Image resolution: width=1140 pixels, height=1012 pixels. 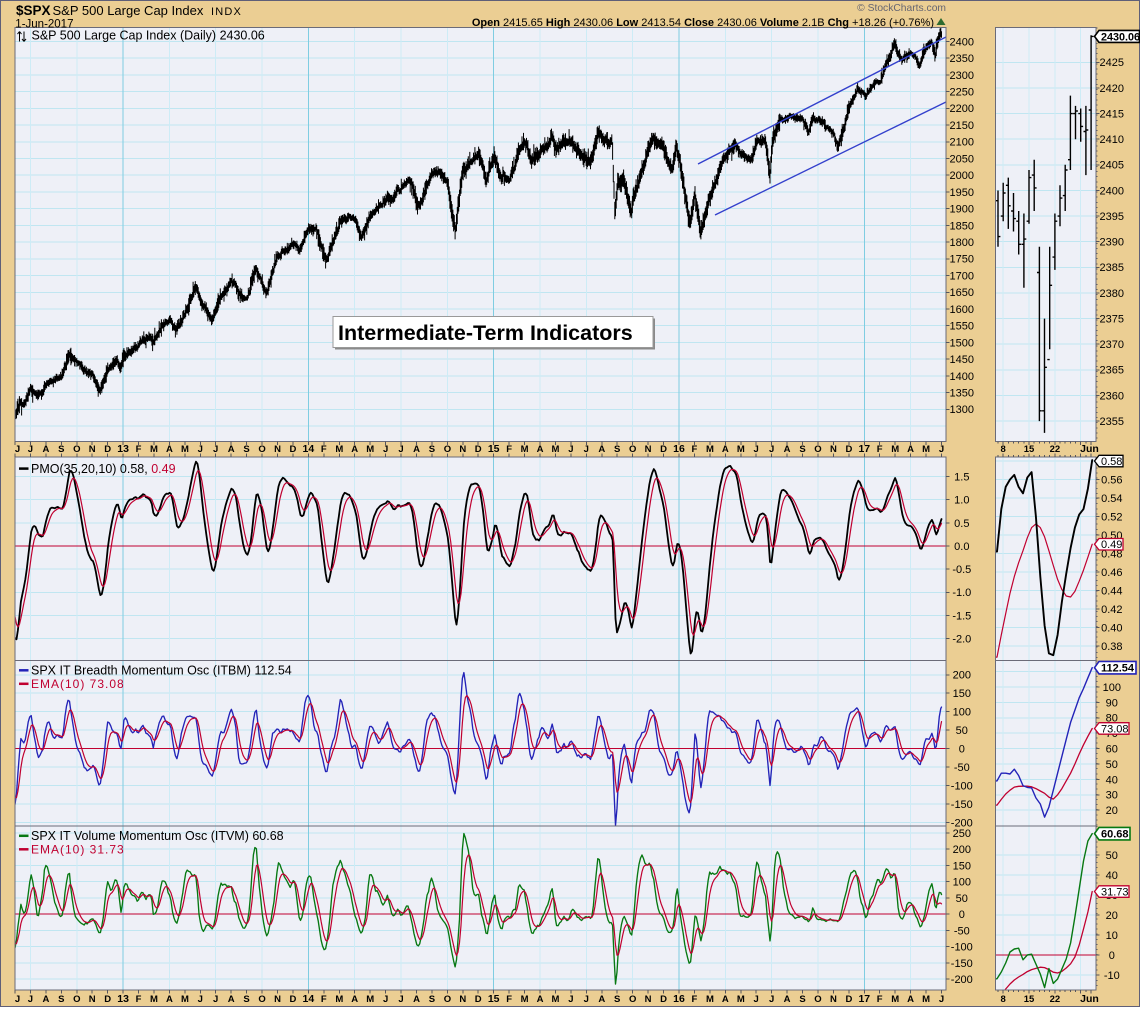 What do you see at coordinates (901, 8) in the screenshot?
I see `svg-text: © StockCharts.com` at bounding box center [901, 8].